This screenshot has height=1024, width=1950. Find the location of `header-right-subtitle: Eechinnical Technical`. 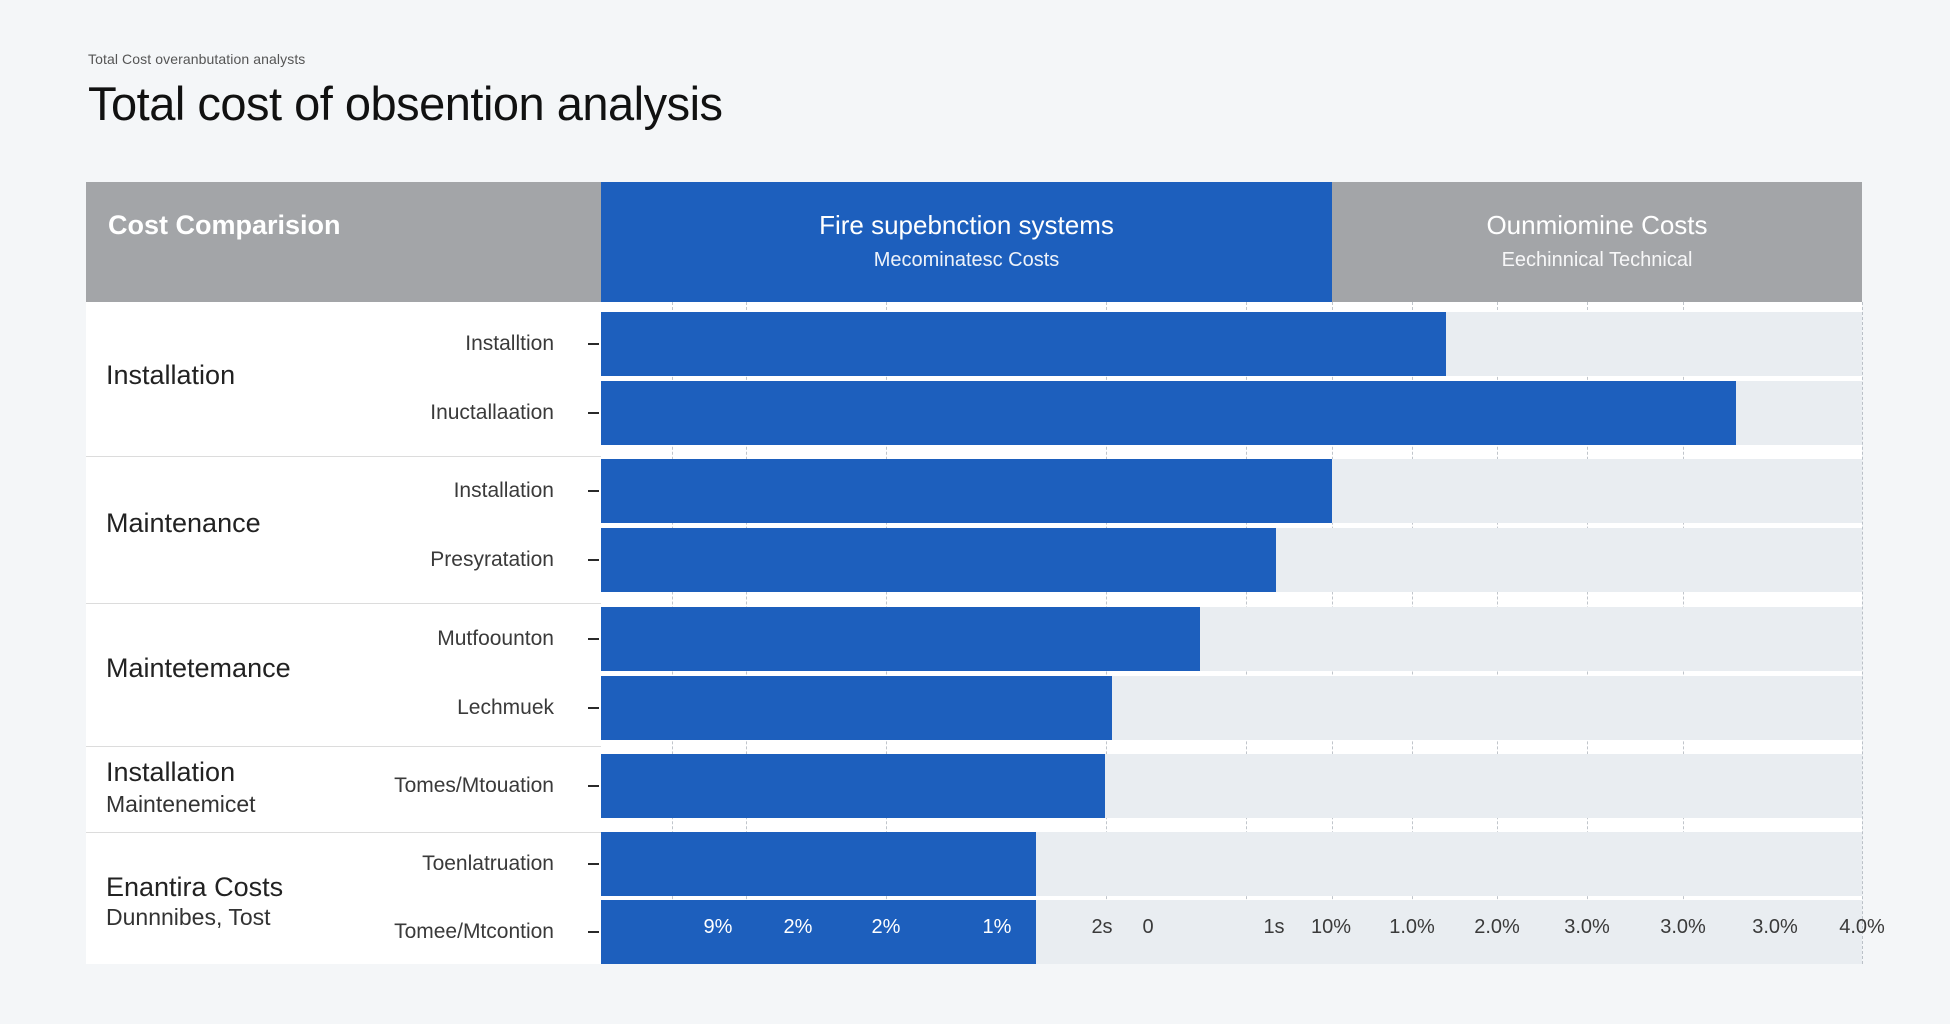

header-right-subtitle: Eechinnical Technical is located at coordinates (1597, 260).